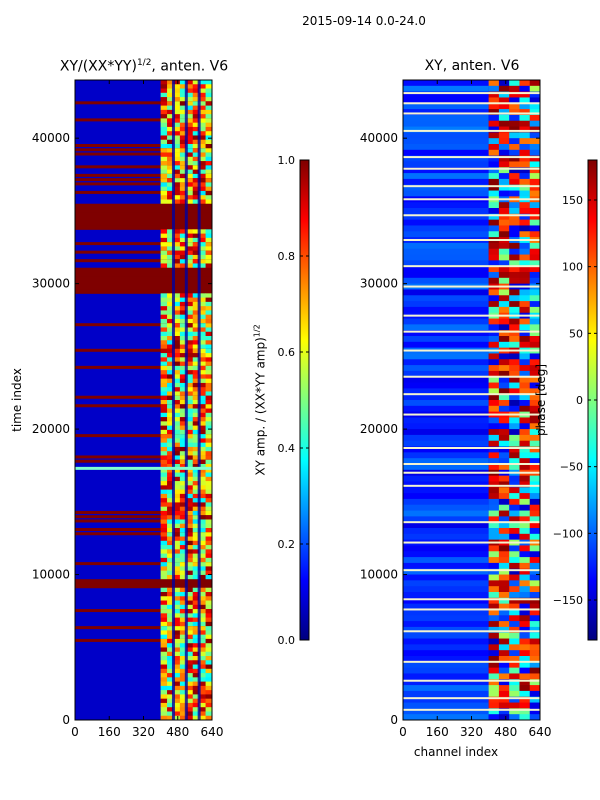  Describe the element at coordinates (143, 287) in the screenshot. I see `left-heatmap-saturated-row` at that location.